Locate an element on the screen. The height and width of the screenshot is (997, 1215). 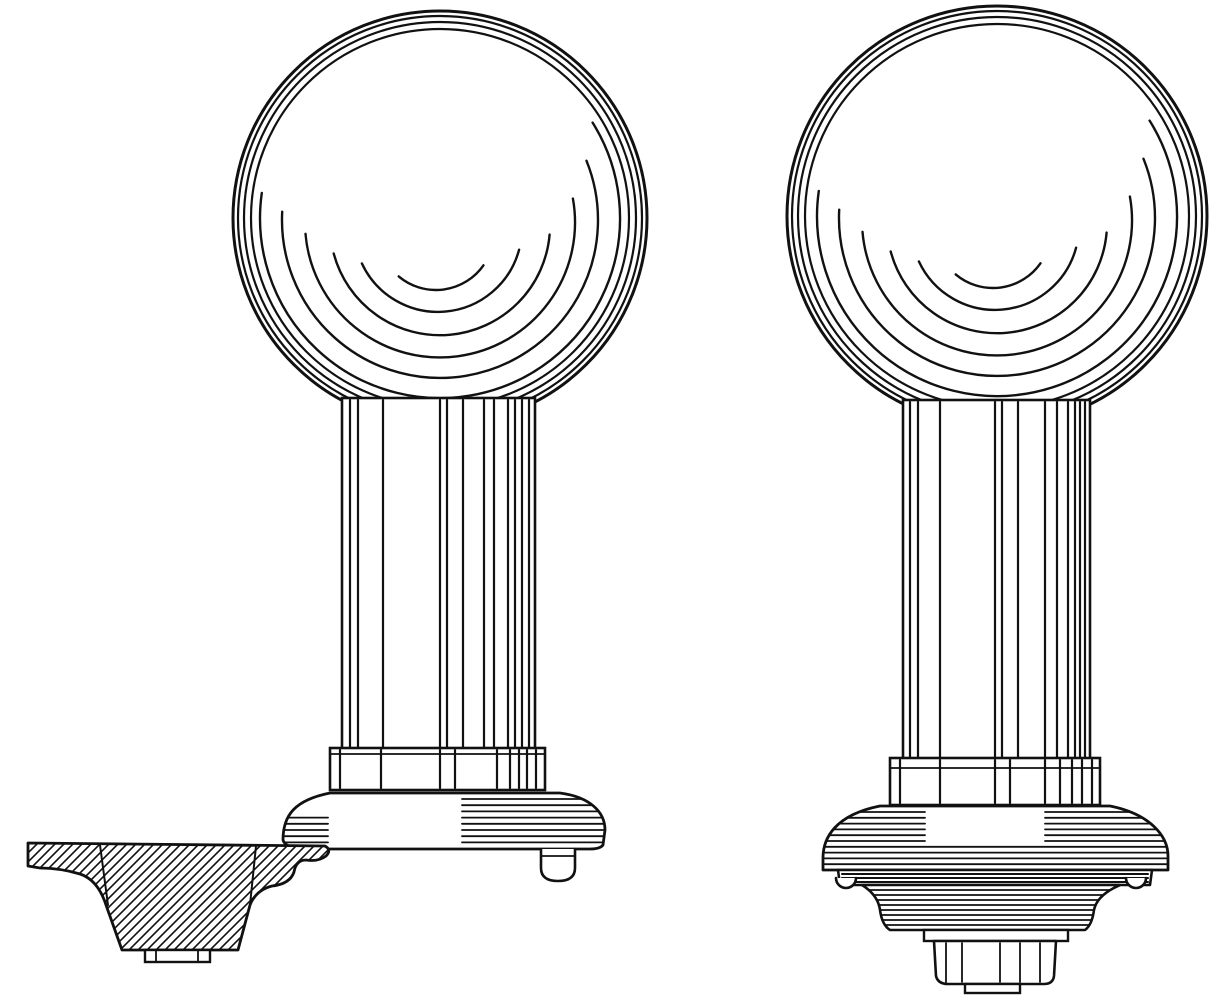
left-shank is located at coordinates (438, 574).